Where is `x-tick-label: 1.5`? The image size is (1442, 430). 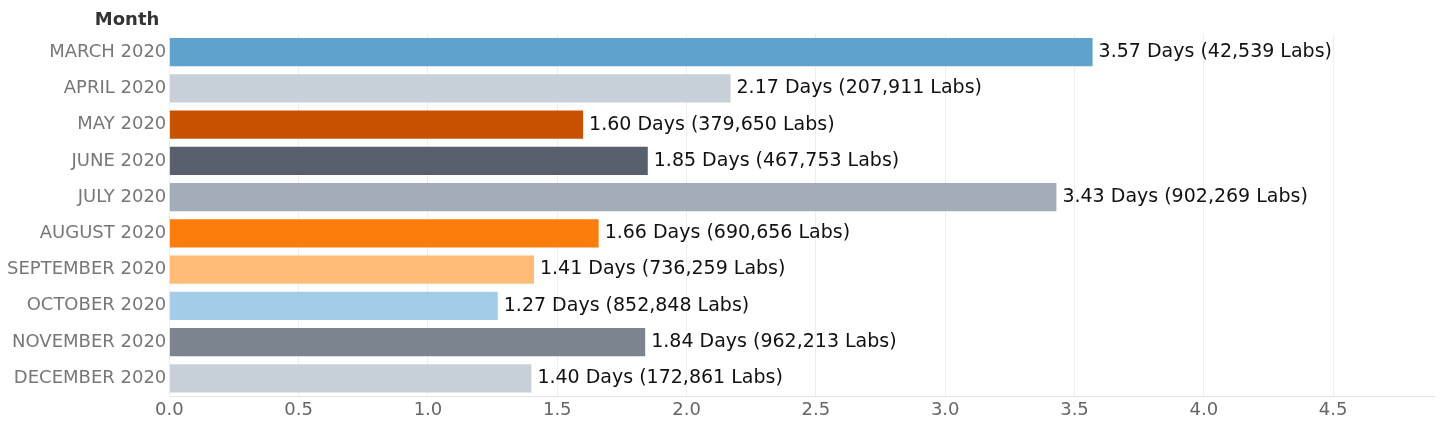 x-tick-label: 1.5 is located at coordinates (557, 408).